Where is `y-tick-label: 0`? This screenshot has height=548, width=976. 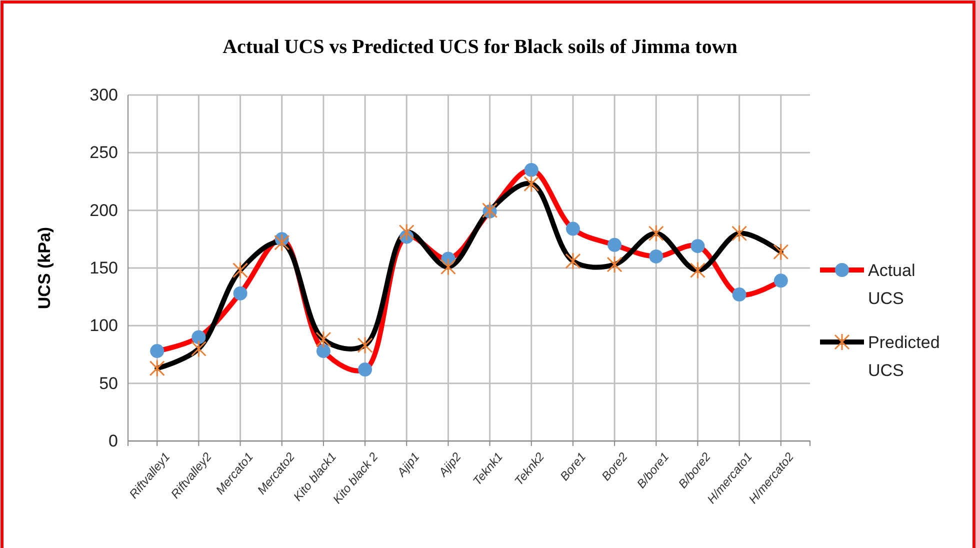
y-tick-label: 0 is located at coordinates (113, 440).